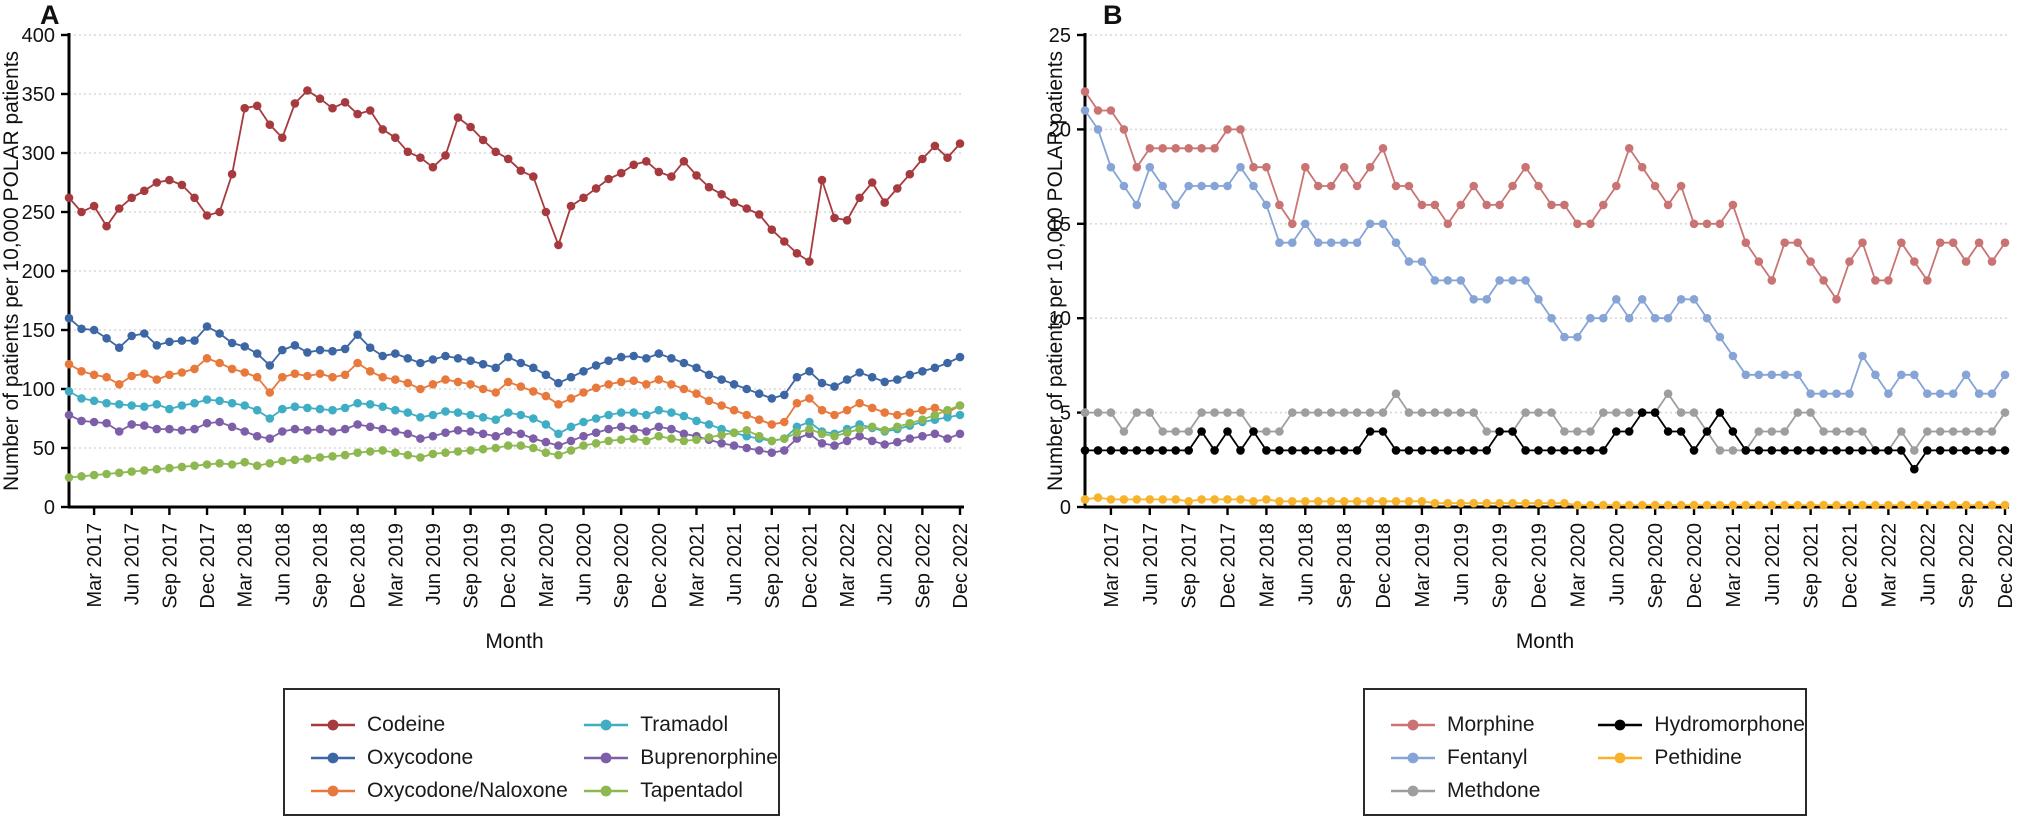 The image size is (2030, 819). I want to click on x-axis-title: Month, so click(1545, 641).